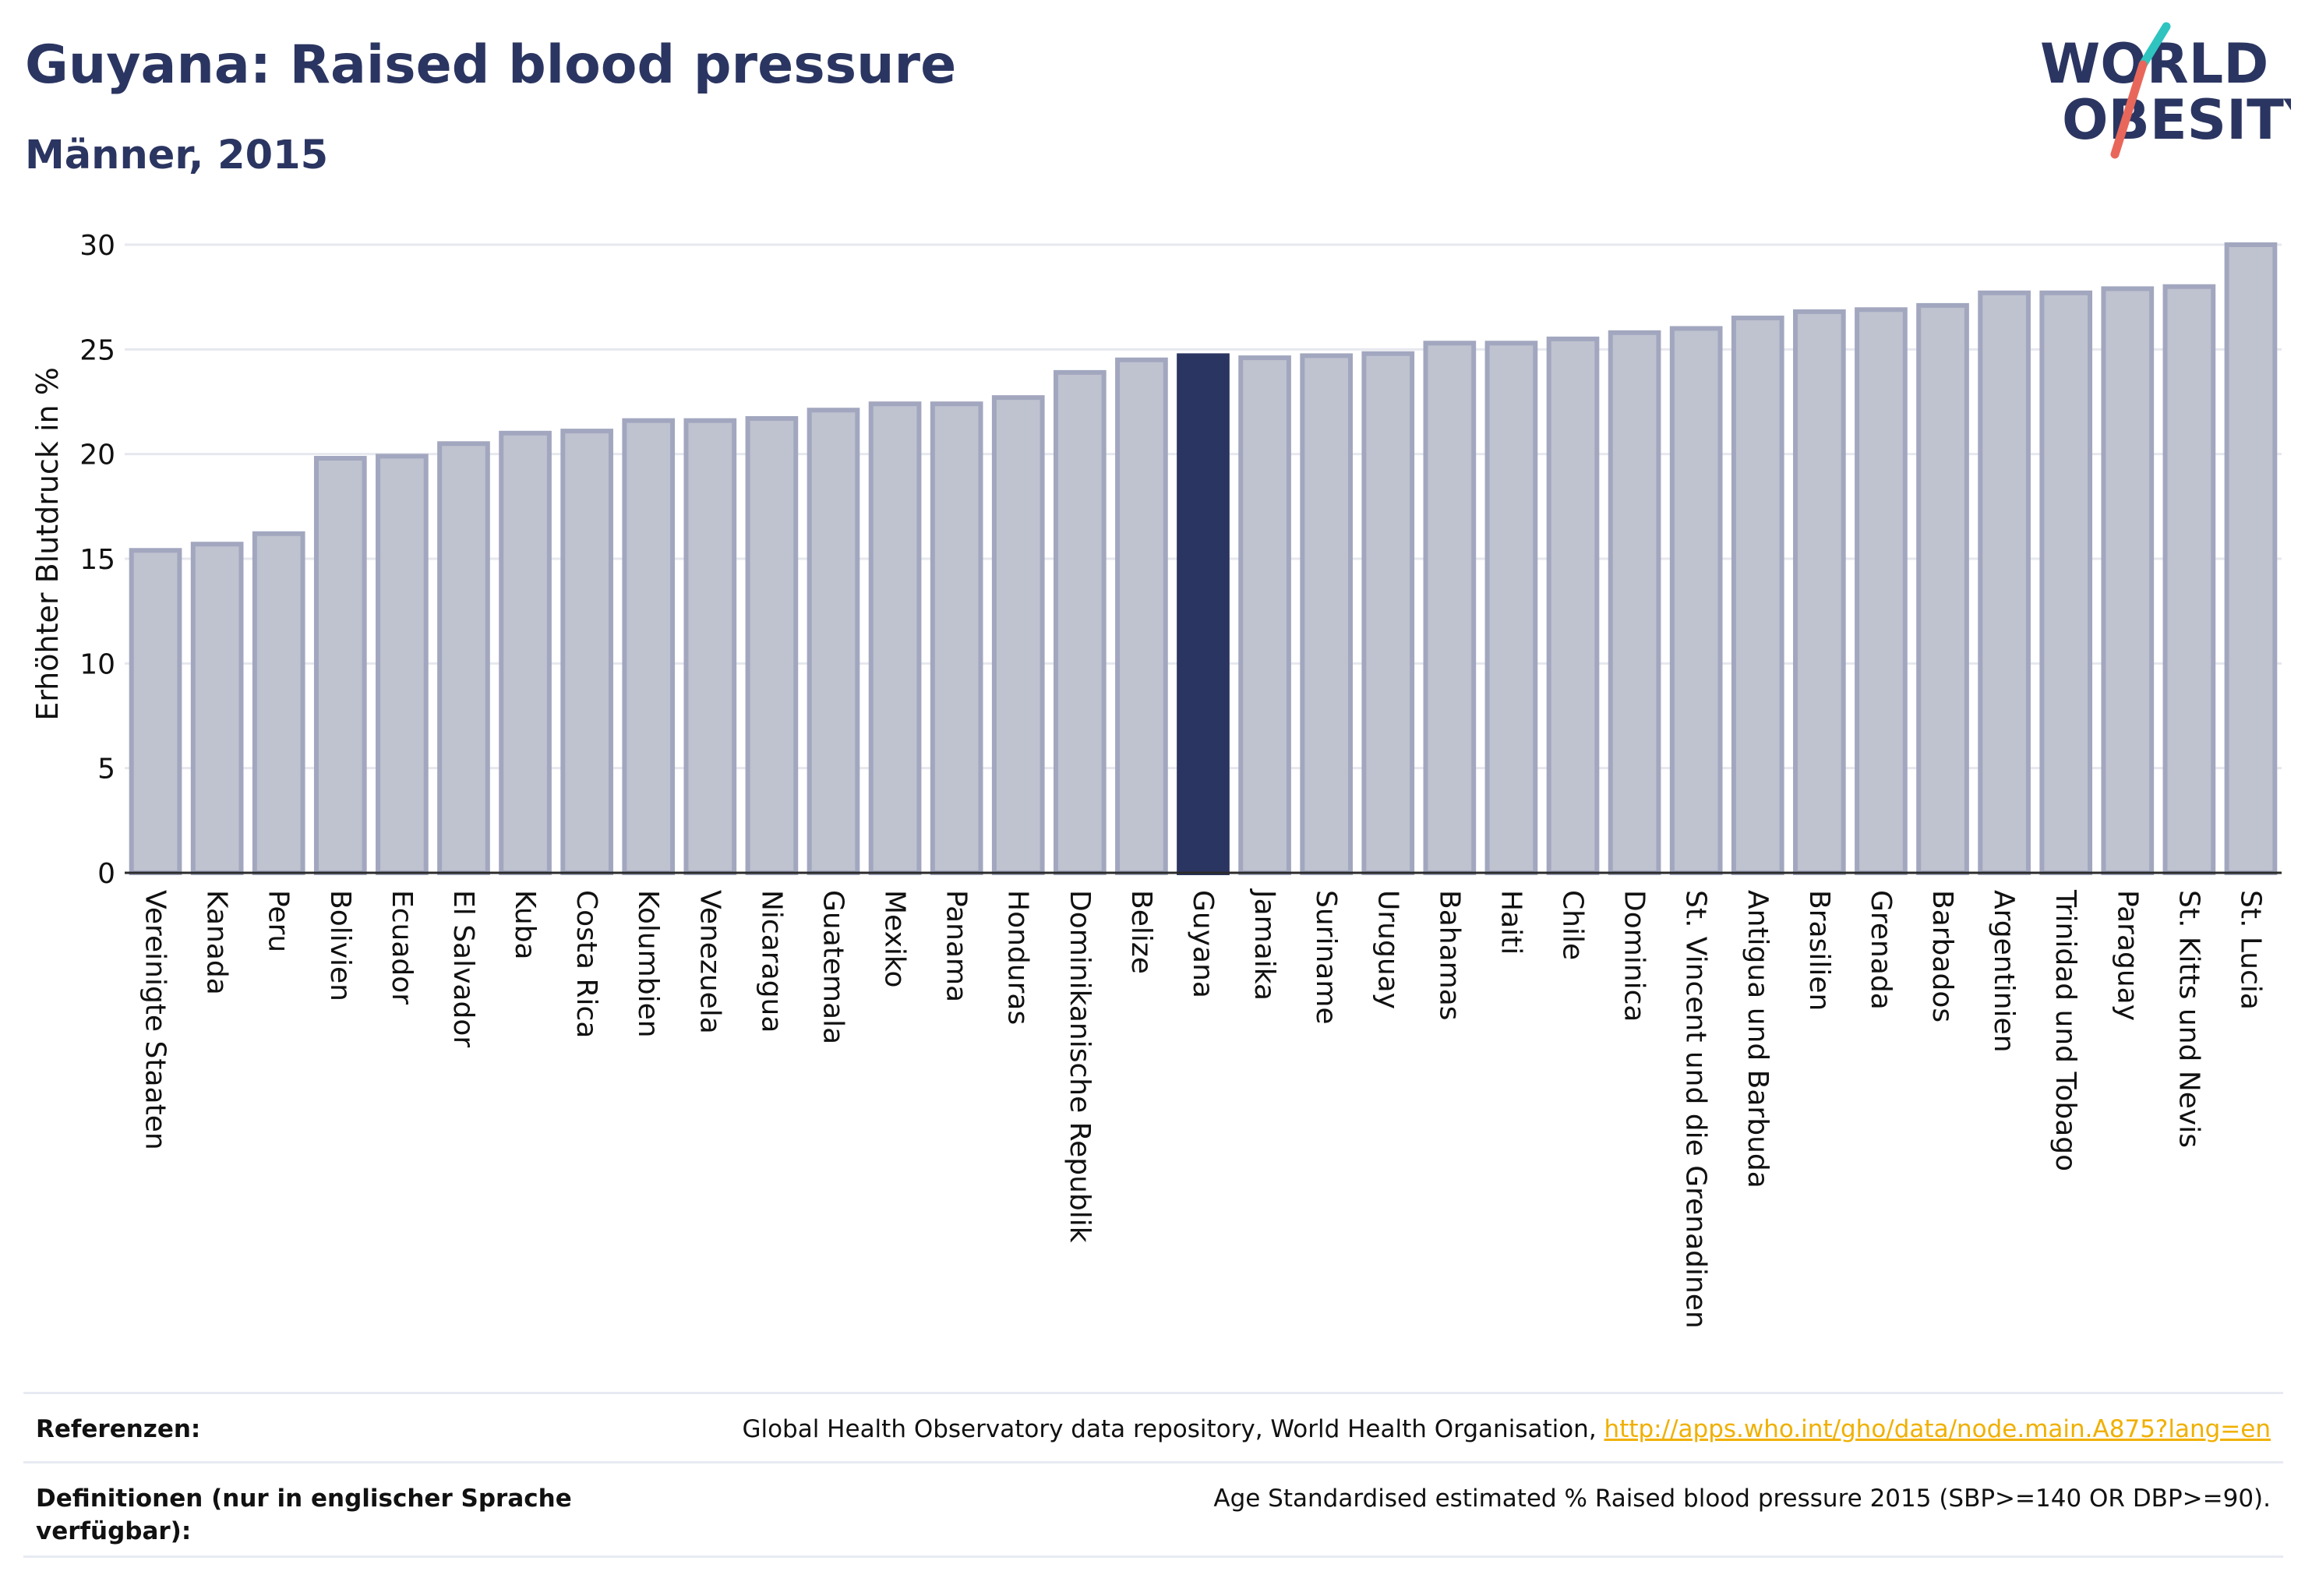  I want to click on x-tick-label: Dominikanische Republik, so click(1080, 1066).